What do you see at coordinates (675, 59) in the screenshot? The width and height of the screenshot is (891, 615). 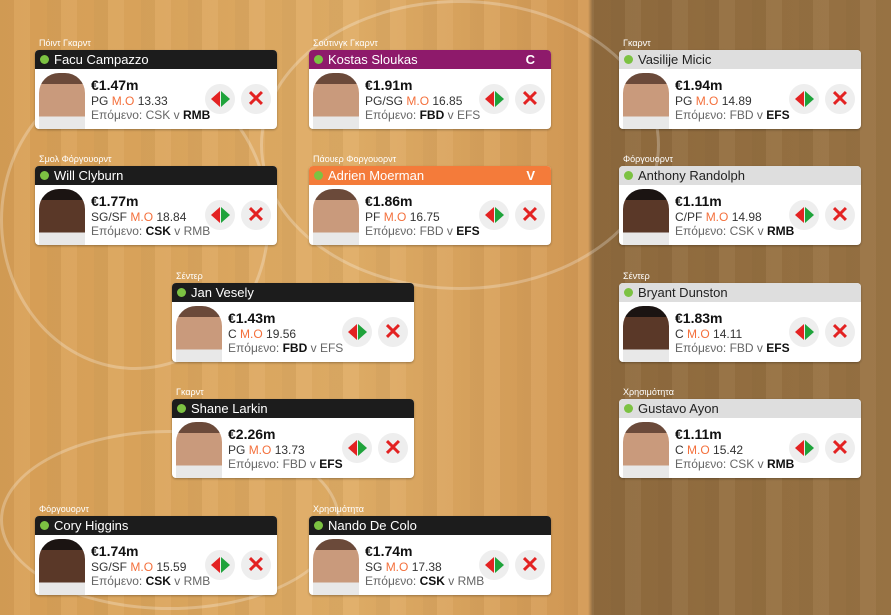 I see `player-name: Vasilije Micic` at bounding box center [675, 59].